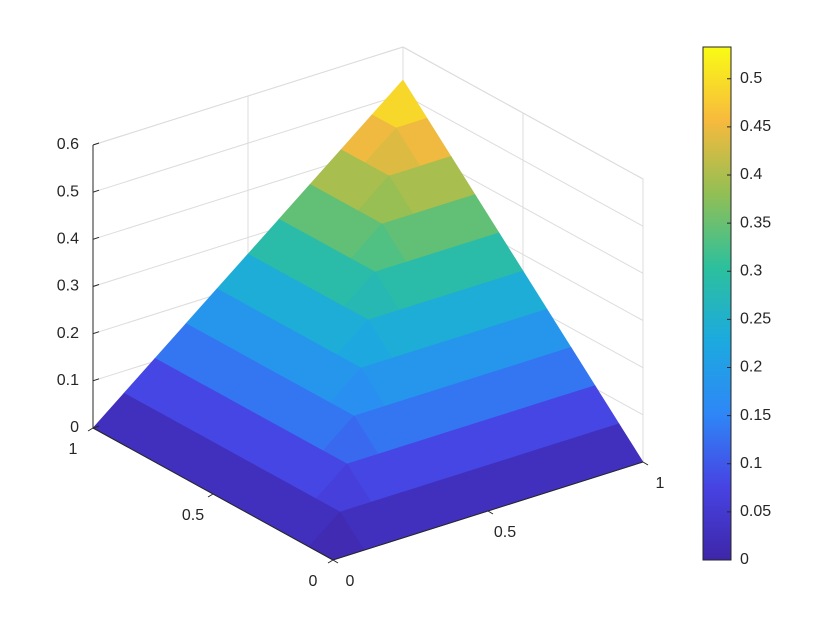 The width and height of the screenshot is (840, 630). What do you see at coordinates (736, 307) in the screenshot?
I see `colorbar: 0 0.05 0.1 0.15 0.2 0.25 0.3 0.35 0.4 0.45 0.5` at bounding box center [736, 307].